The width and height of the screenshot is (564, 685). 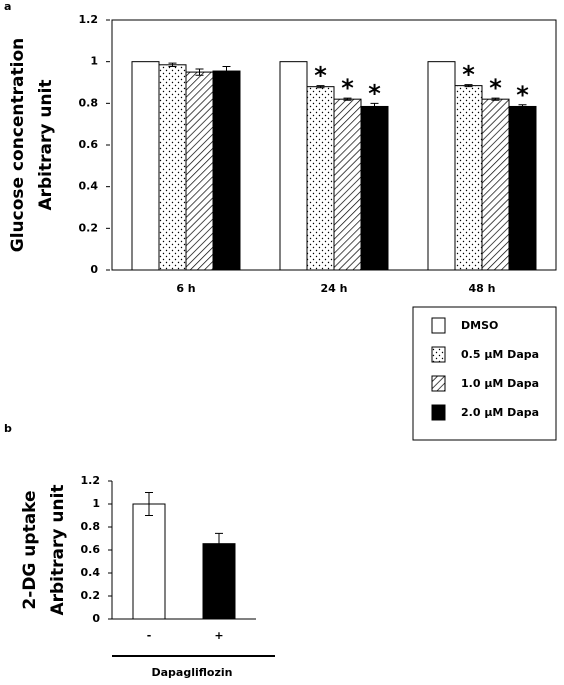 I want to click on panel-label: b, so click(x=8, y=428).